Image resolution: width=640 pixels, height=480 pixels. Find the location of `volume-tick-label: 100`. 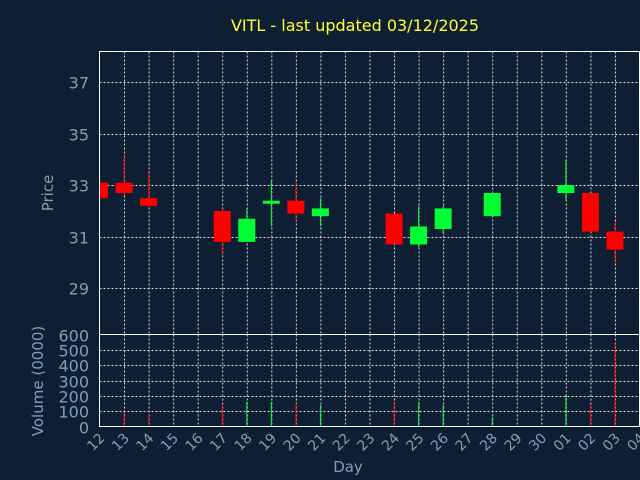

volume-tick-label: 100 is located at coordinates (73, 412).